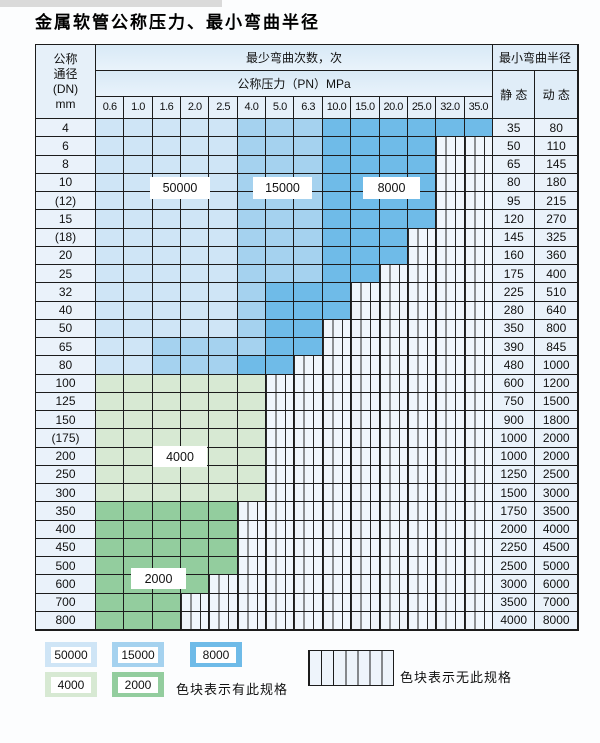  Describe the element at coordinates (167, 529) in the screenshot. I see `cell-dn400-pn1.6` at that location.